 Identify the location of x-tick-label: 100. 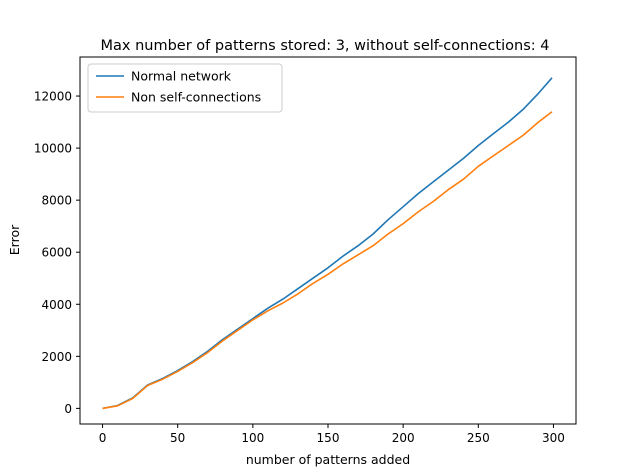
(252, 438).